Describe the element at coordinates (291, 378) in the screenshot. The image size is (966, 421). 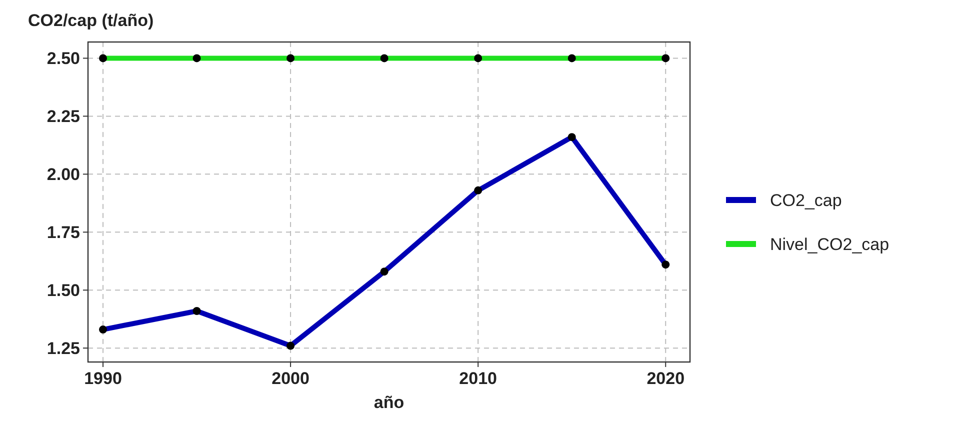
I see `x-tick-label: 2000` at that location.